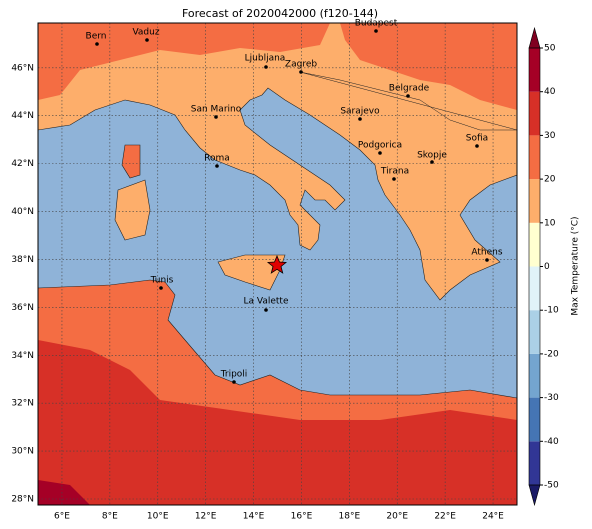 This screenshot has width=592, height=529. What do you see at coordinates (534, 37) in the screenshot?
I see `colorbar-over` at bounding box center [534, 37].